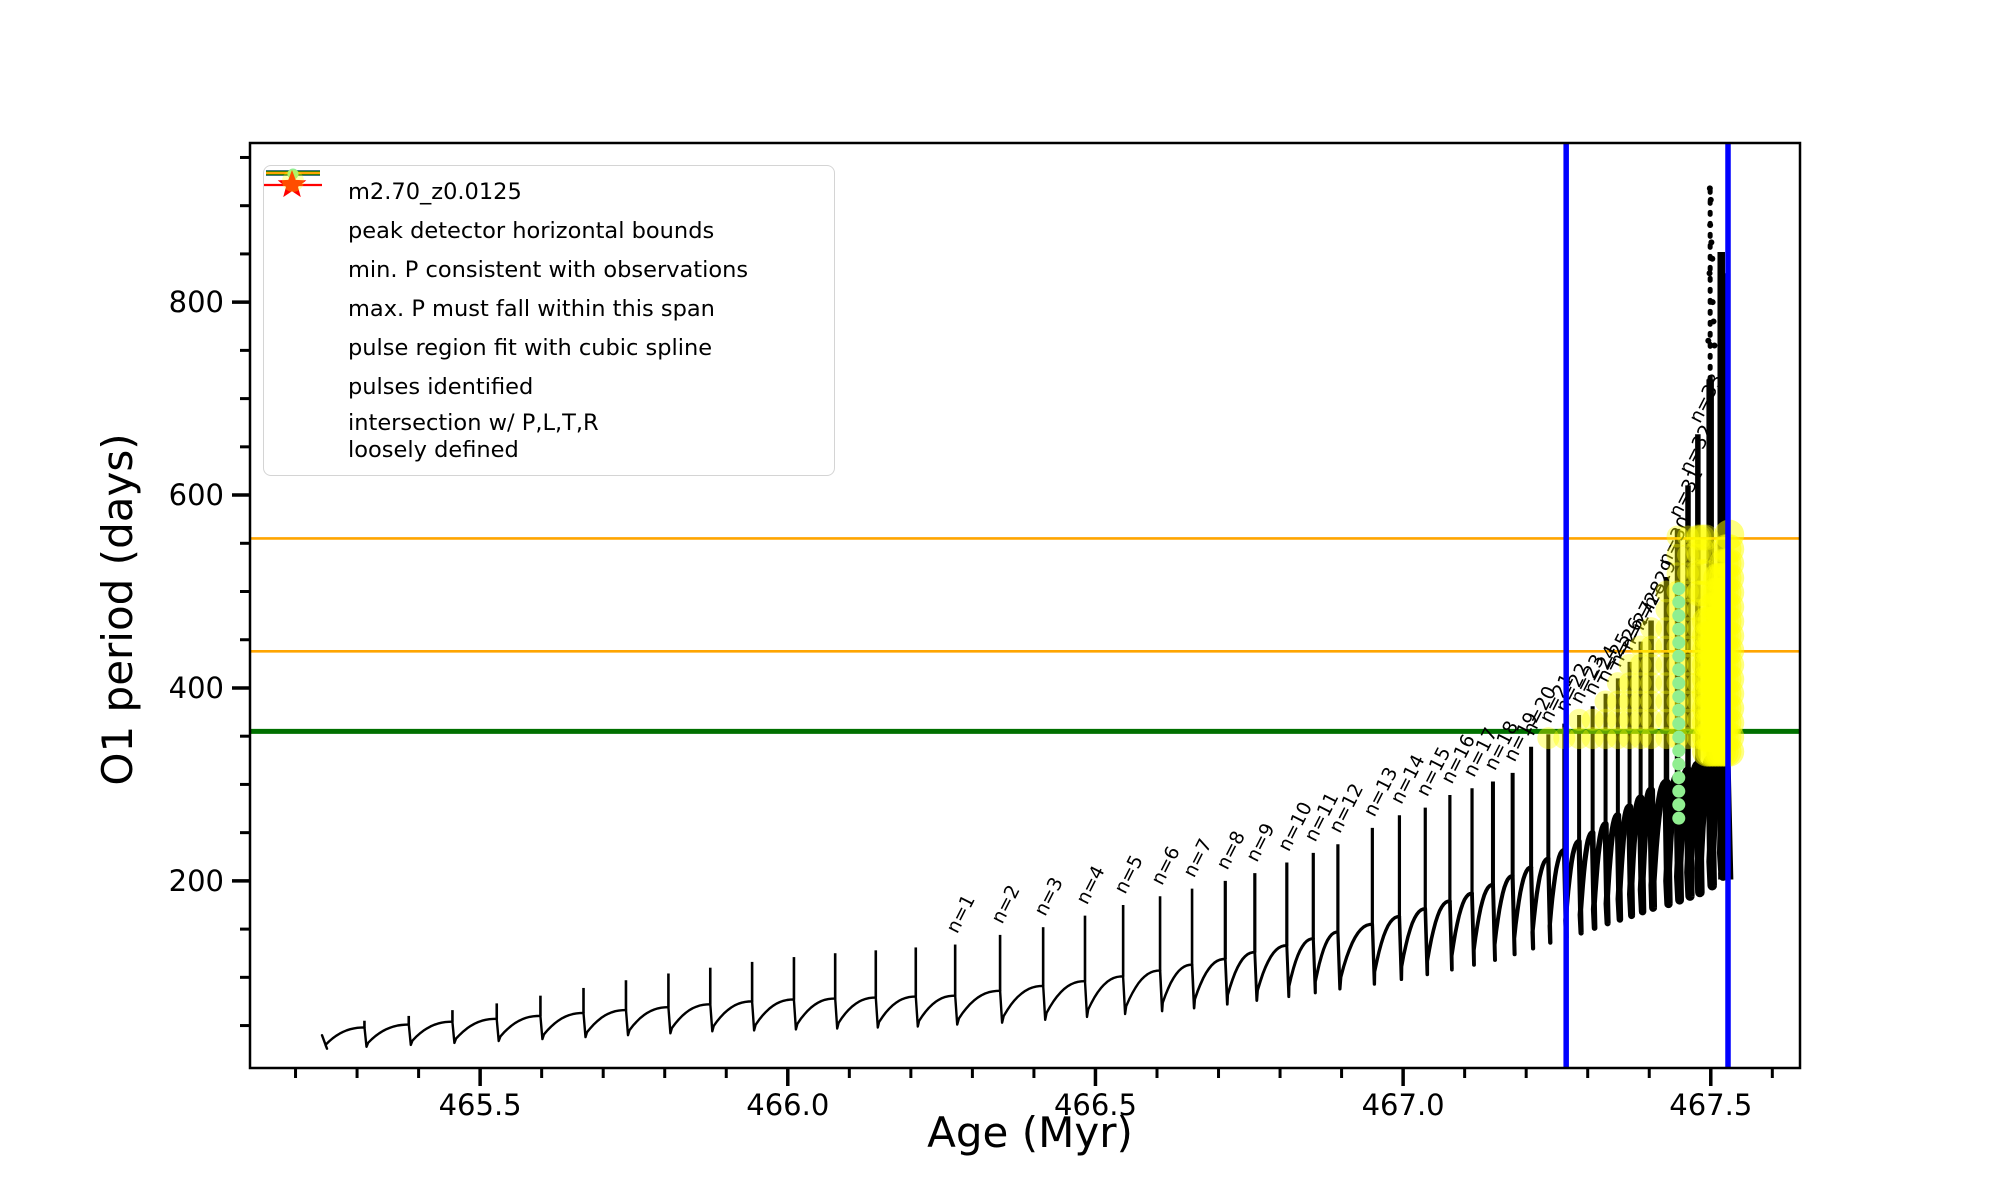 The height and width of the screenshot is (1200, 2000). I want to click on legend-label: m2.70_z0.0125, so click(435, 192).